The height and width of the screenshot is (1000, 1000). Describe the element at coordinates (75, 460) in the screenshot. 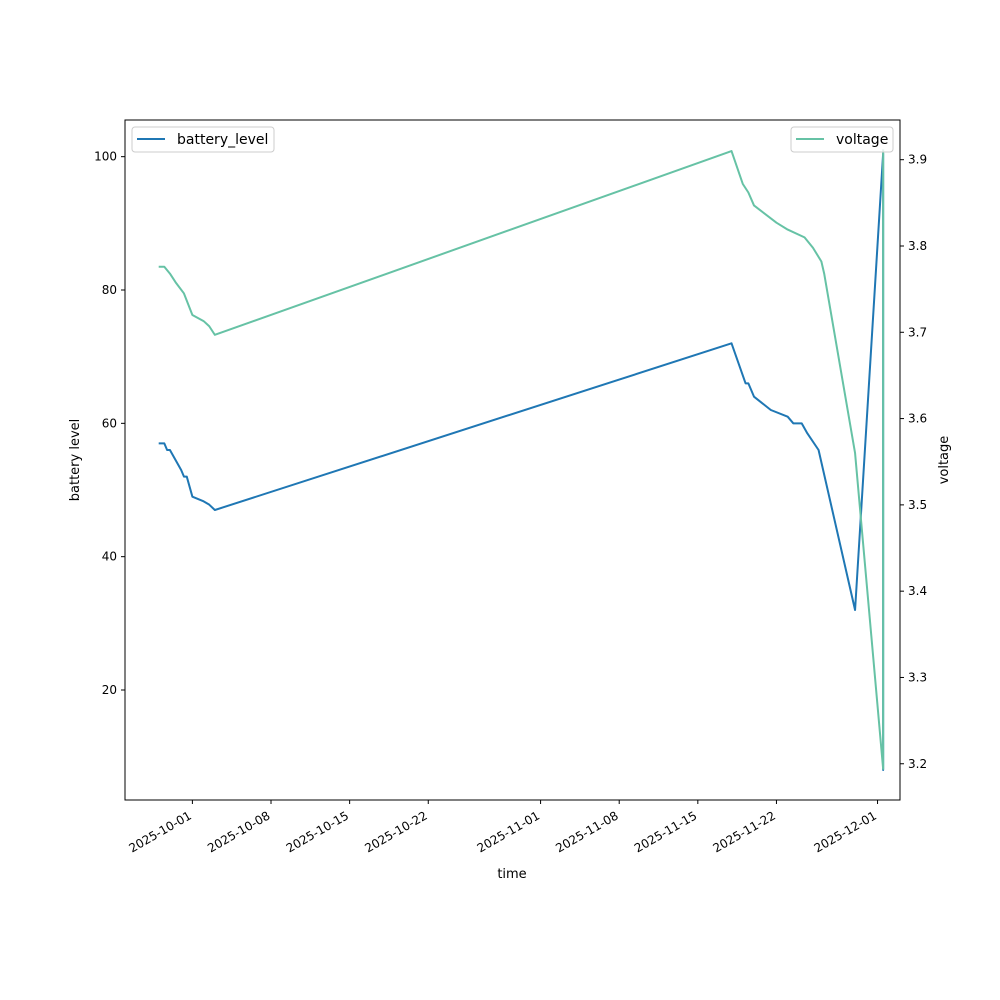

I see `y-left-axis-label: battery level` at that location.